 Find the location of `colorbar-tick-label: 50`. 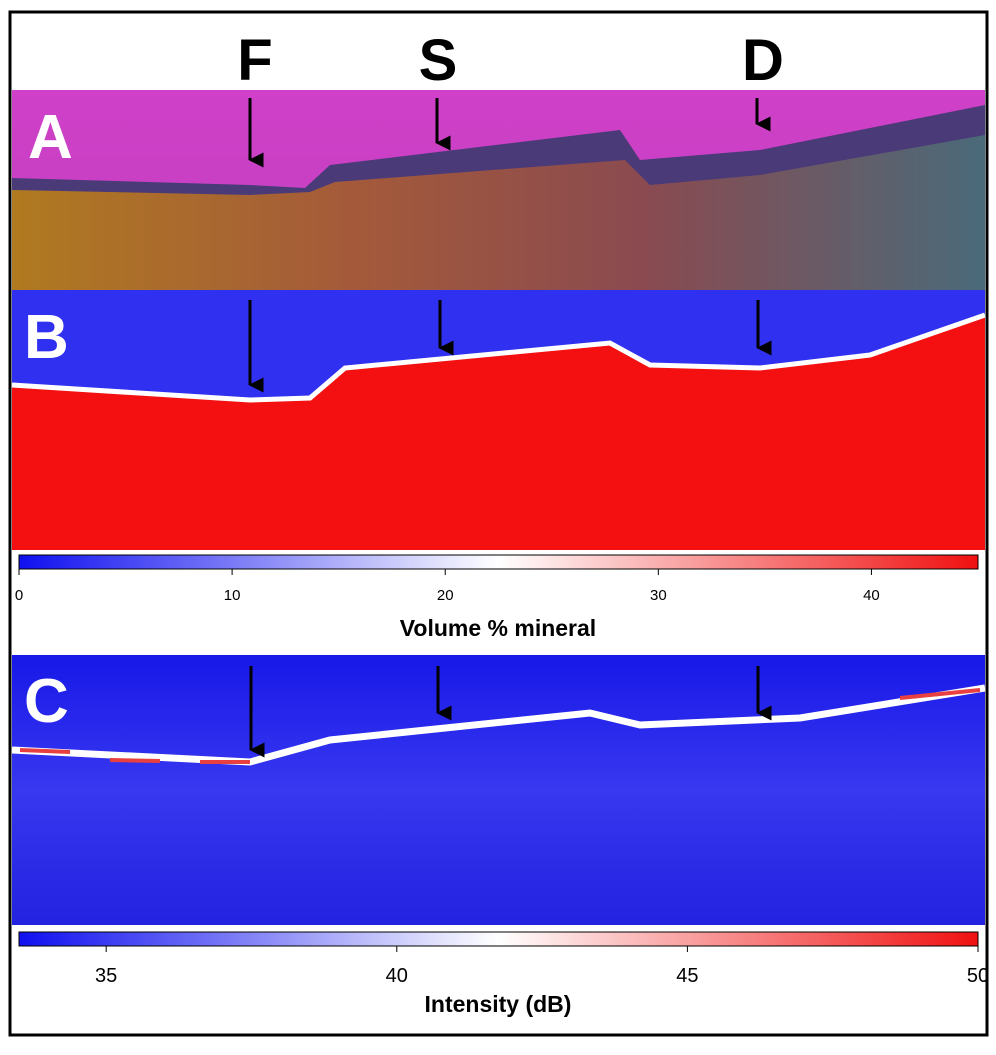

colorbar-tick-label: 50 is located at coordinates (978, 976).